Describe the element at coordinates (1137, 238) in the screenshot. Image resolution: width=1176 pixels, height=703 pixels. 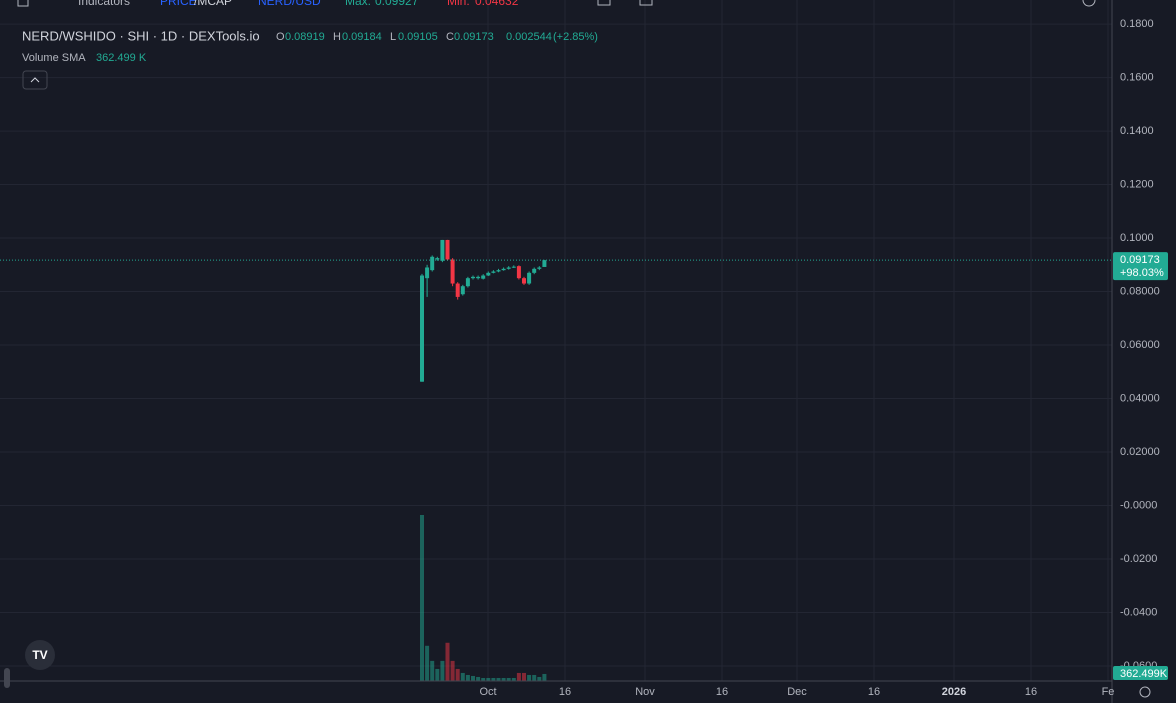
I see `y-tick-label: 0.1000` at that location.